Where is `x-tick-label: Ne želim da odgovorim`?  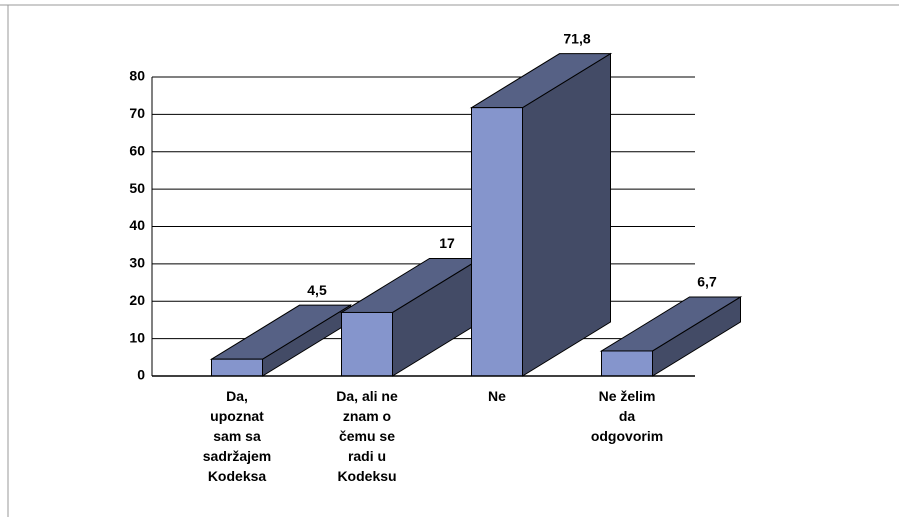 x-tick-label: Ne želim da odgovorim is located at coordinates (627, 416).